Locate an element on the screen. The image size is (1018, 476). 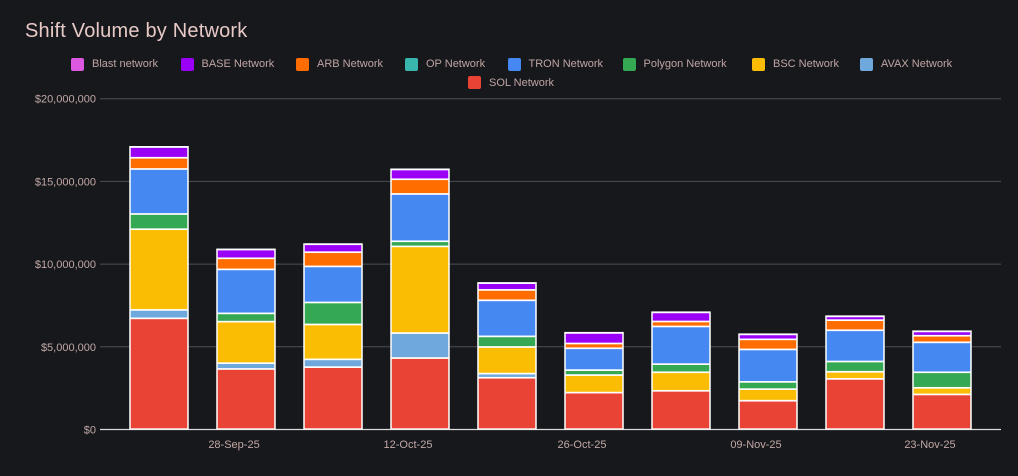
y-tick-label: $0 is located at coordinates (90, 431).